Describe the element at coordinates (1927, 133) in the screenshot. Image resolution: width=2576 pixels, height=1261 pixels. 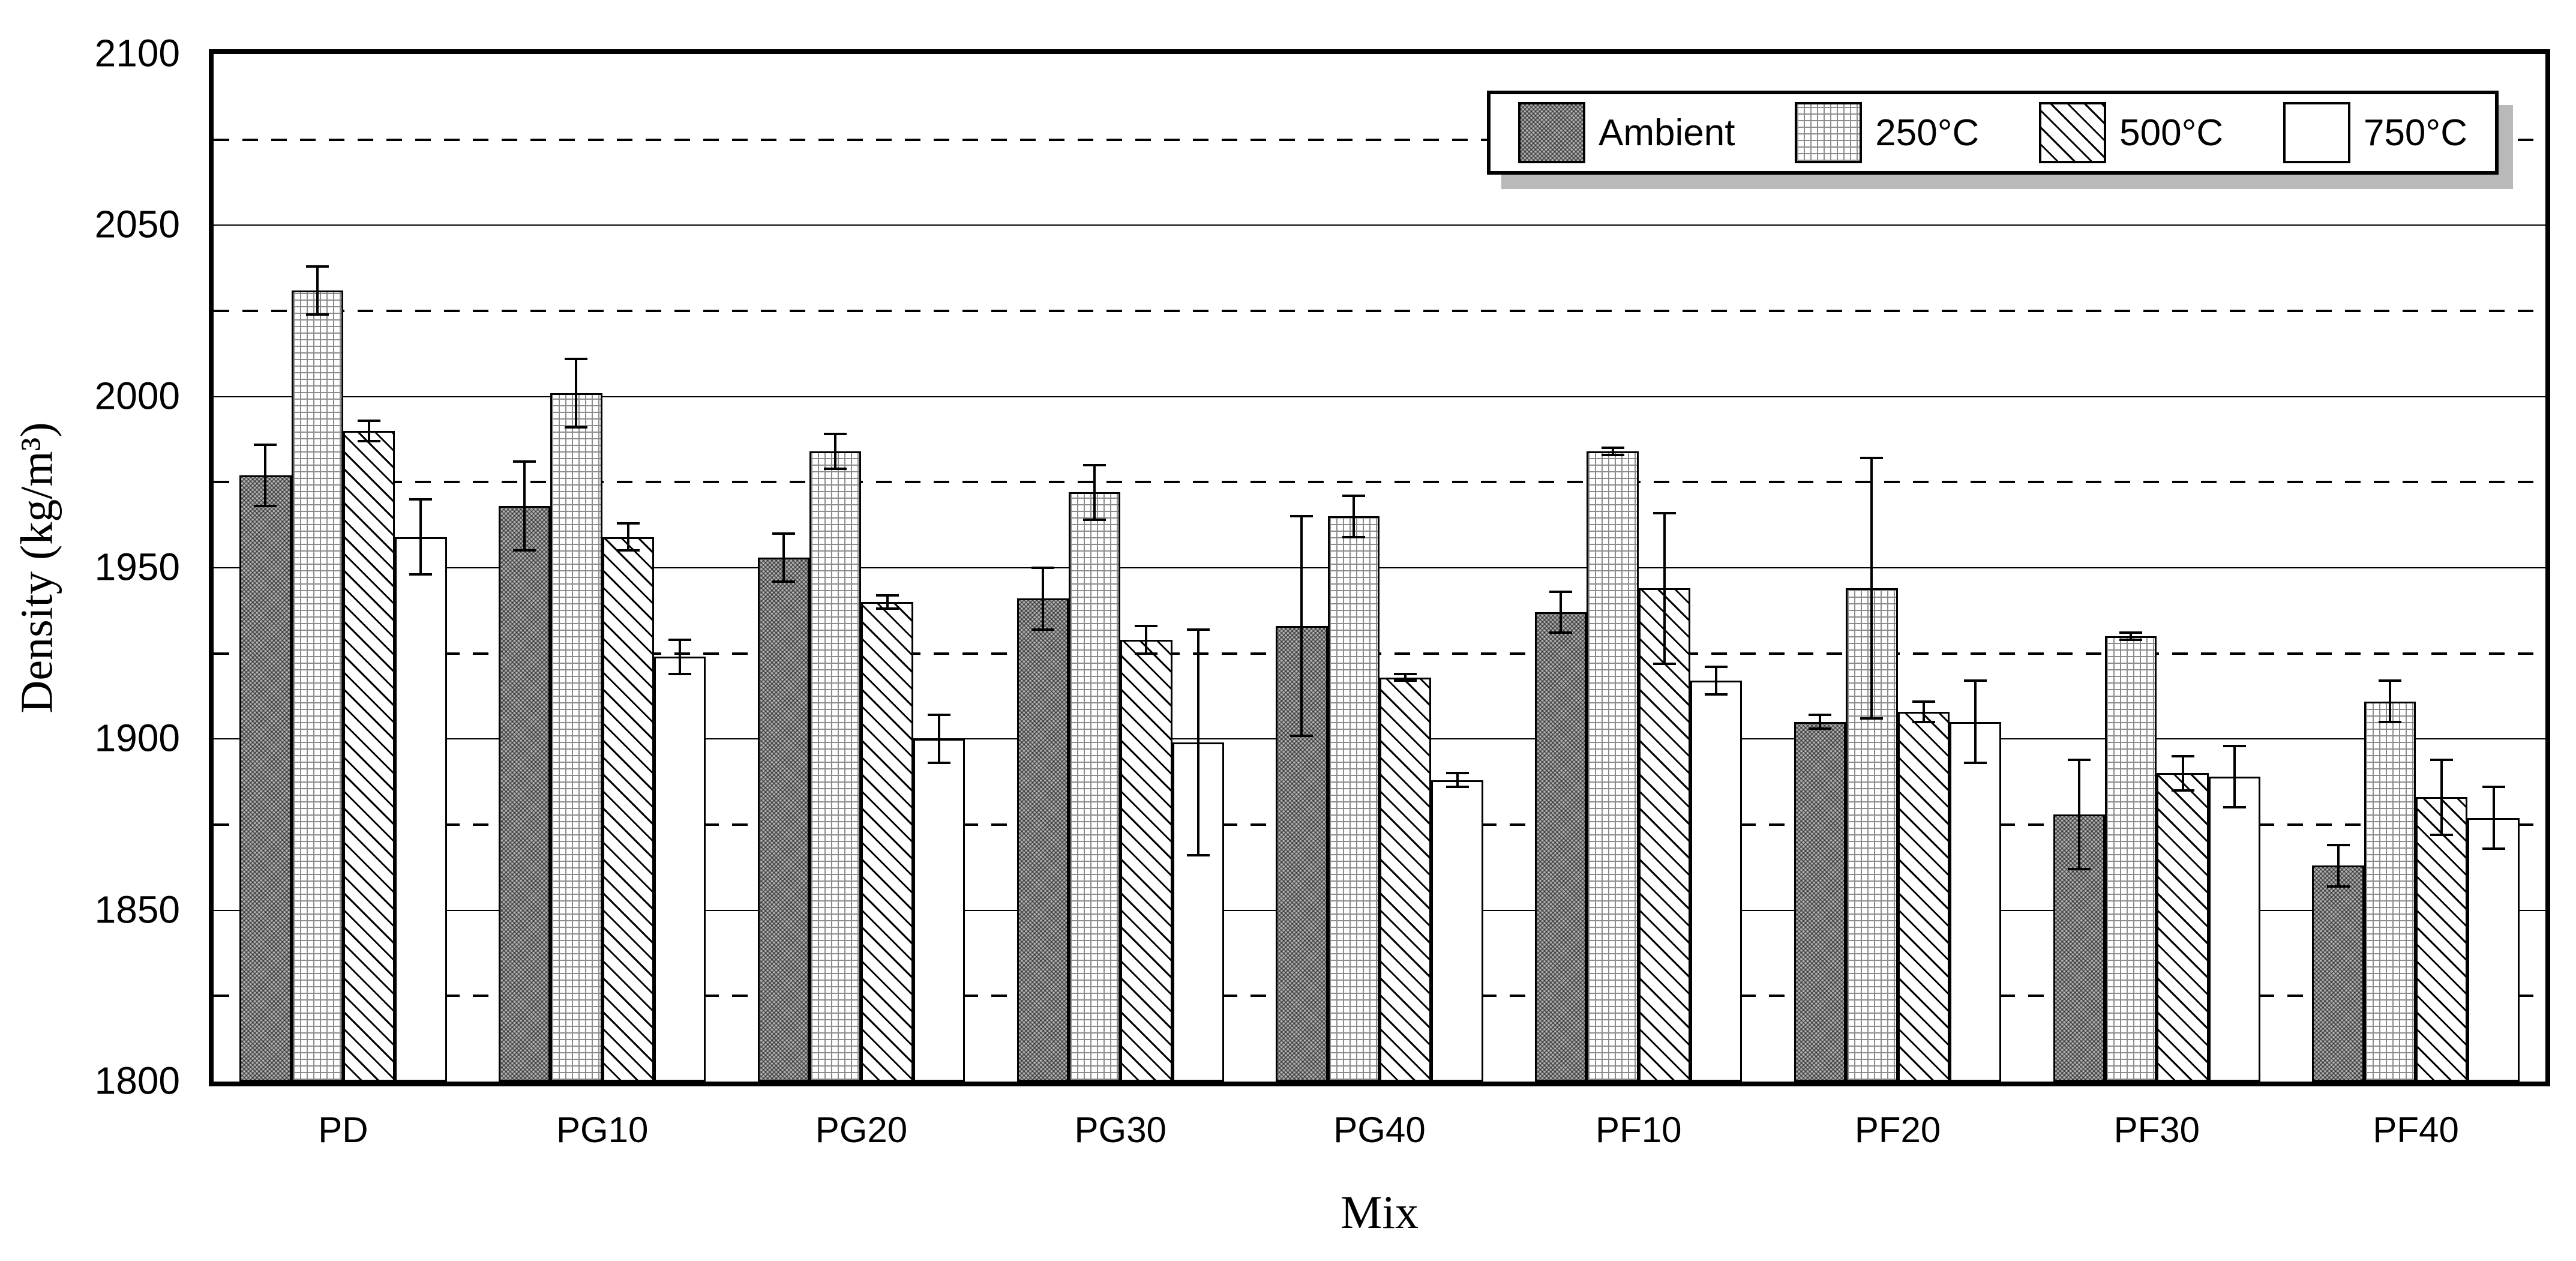
I see `legend-label: 250°C` at that location.